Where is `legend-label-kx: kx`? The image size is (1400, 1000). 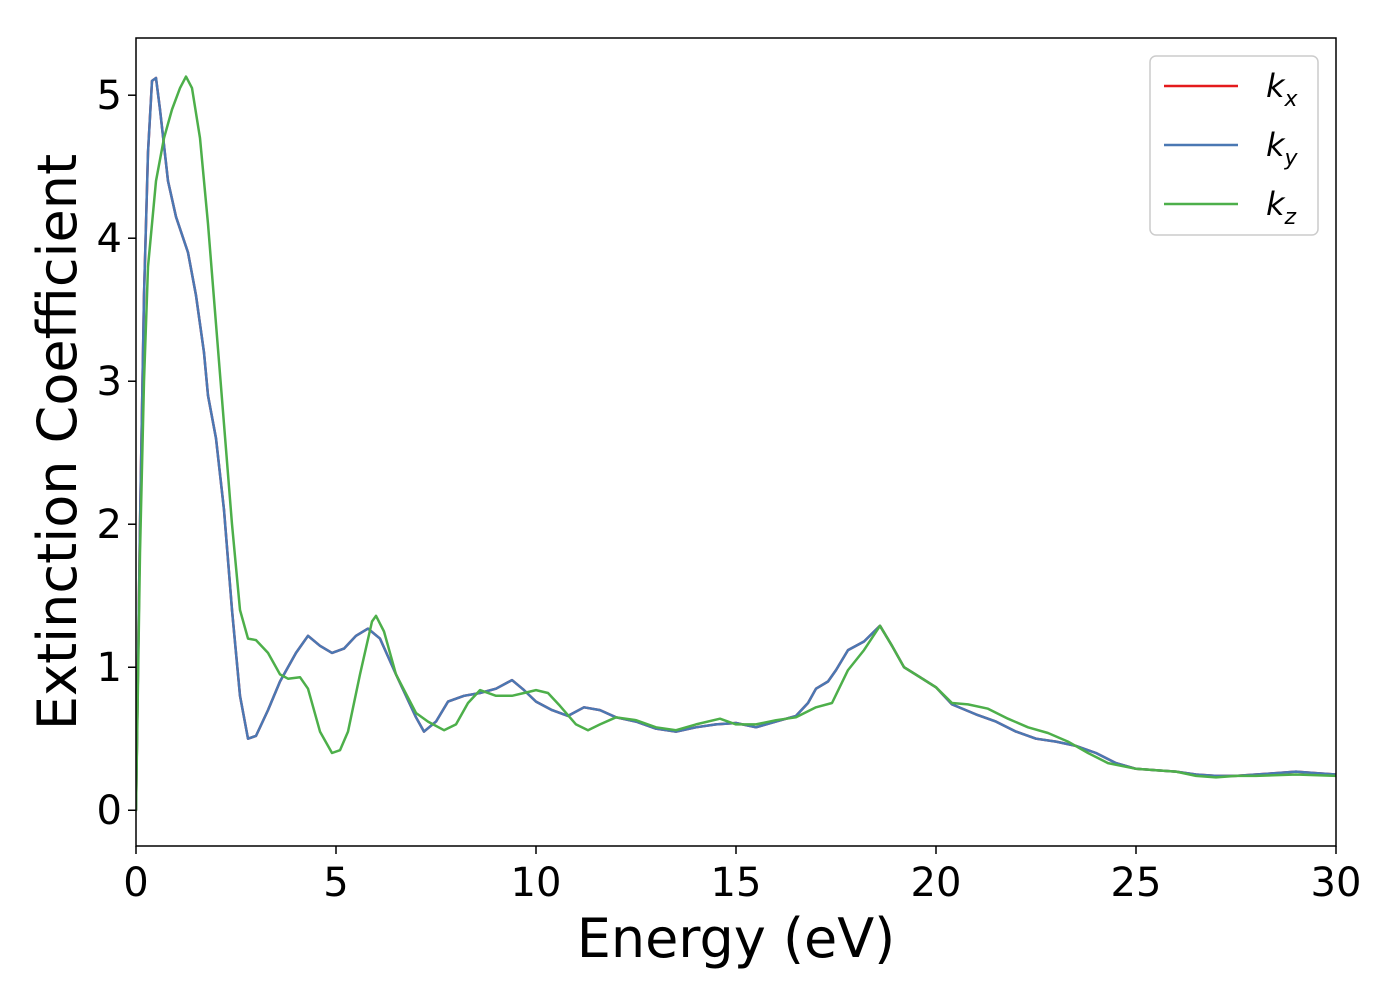
legend-label-kx: kx is located at coordinates (1282, 89).